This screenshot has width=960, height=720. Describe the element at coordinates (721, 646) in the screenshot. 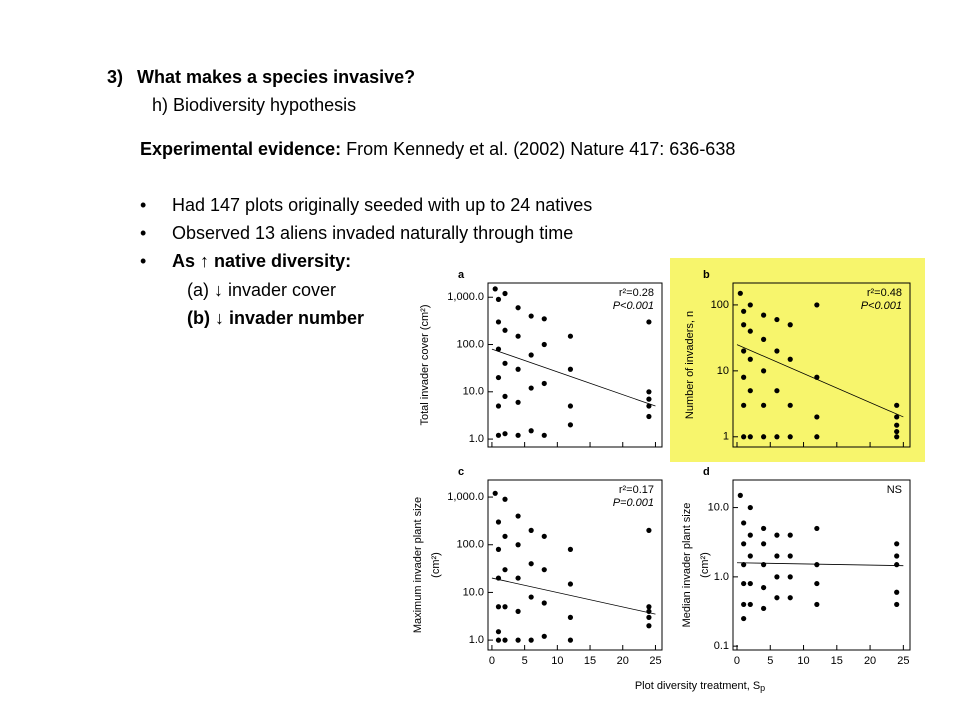

I see `y-tick-label: 0.1` at that location.